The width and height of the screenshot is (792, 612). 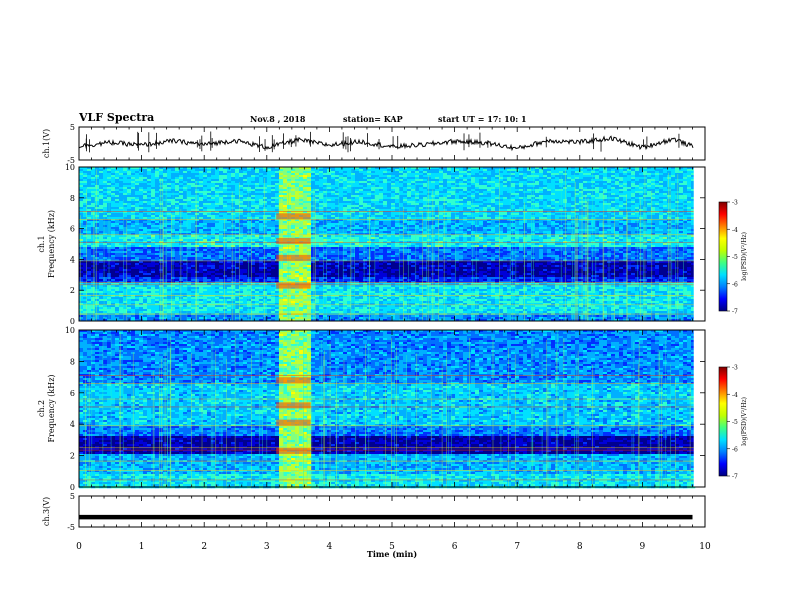 I want to click on ch2-spectrogram-axes-ylabel-line-1: Frequency (kHz), so click(x=51, y=408).